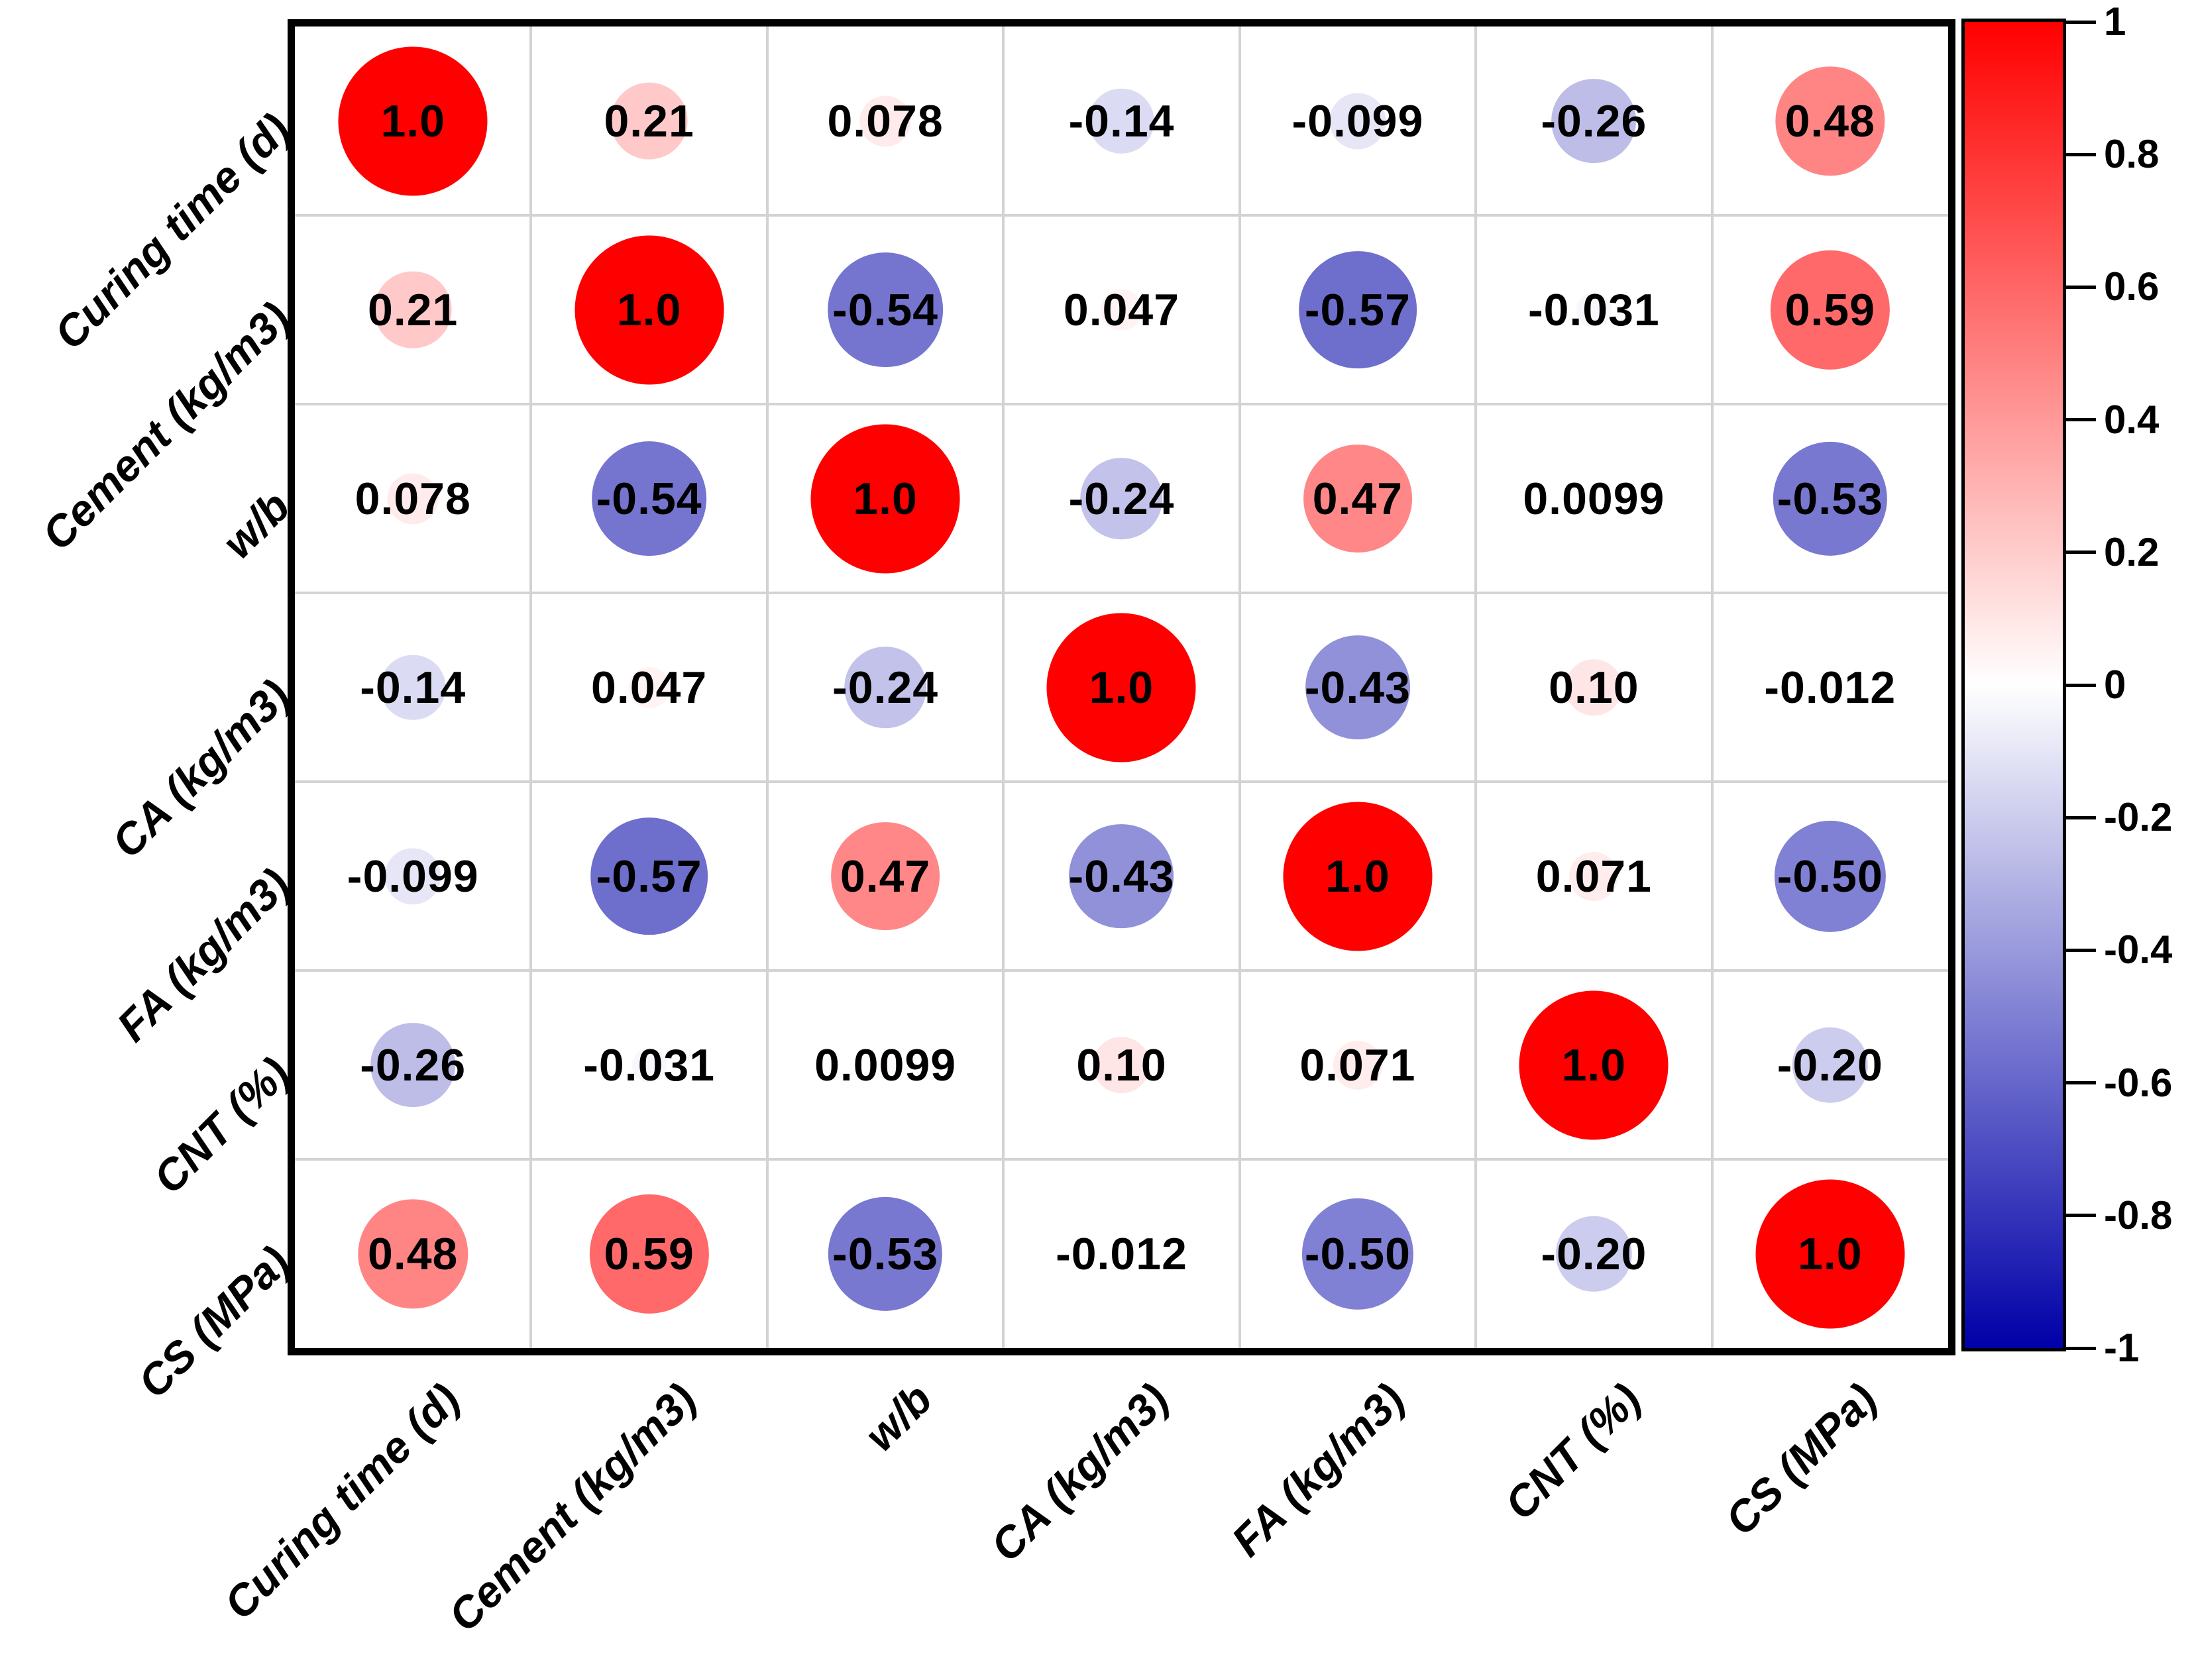 The height and width of the screenshot is (1680, 2194). What do you see at coordinates (1830, 1065) in the screenshot?
I see `matrix-cell: -0.20` at bounding box center [1830, 1065].